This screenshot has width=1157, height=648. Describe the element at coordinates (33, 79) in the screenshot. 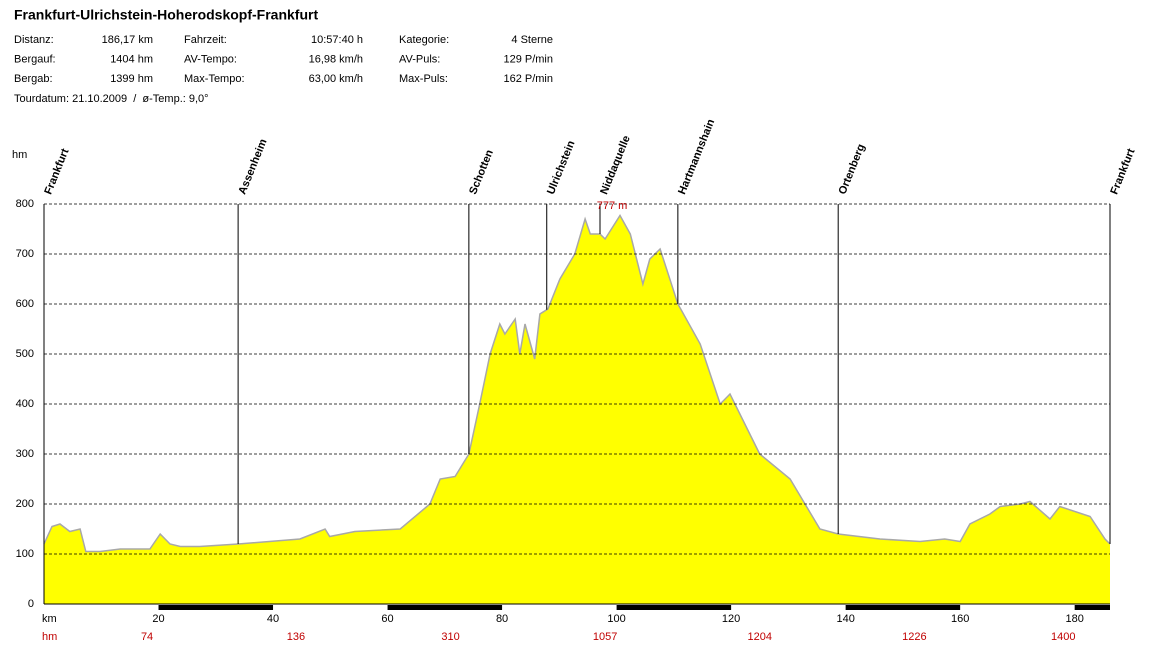

I see `stat-label: Bergab:` at that location.